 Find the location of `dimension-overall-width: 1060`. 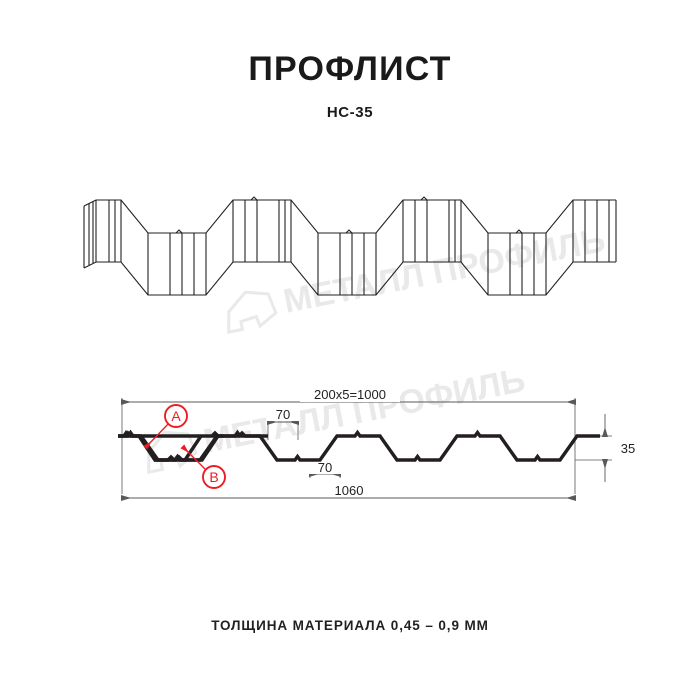

dimension-overall-width: 1060 is located at coordinates (348, 491).